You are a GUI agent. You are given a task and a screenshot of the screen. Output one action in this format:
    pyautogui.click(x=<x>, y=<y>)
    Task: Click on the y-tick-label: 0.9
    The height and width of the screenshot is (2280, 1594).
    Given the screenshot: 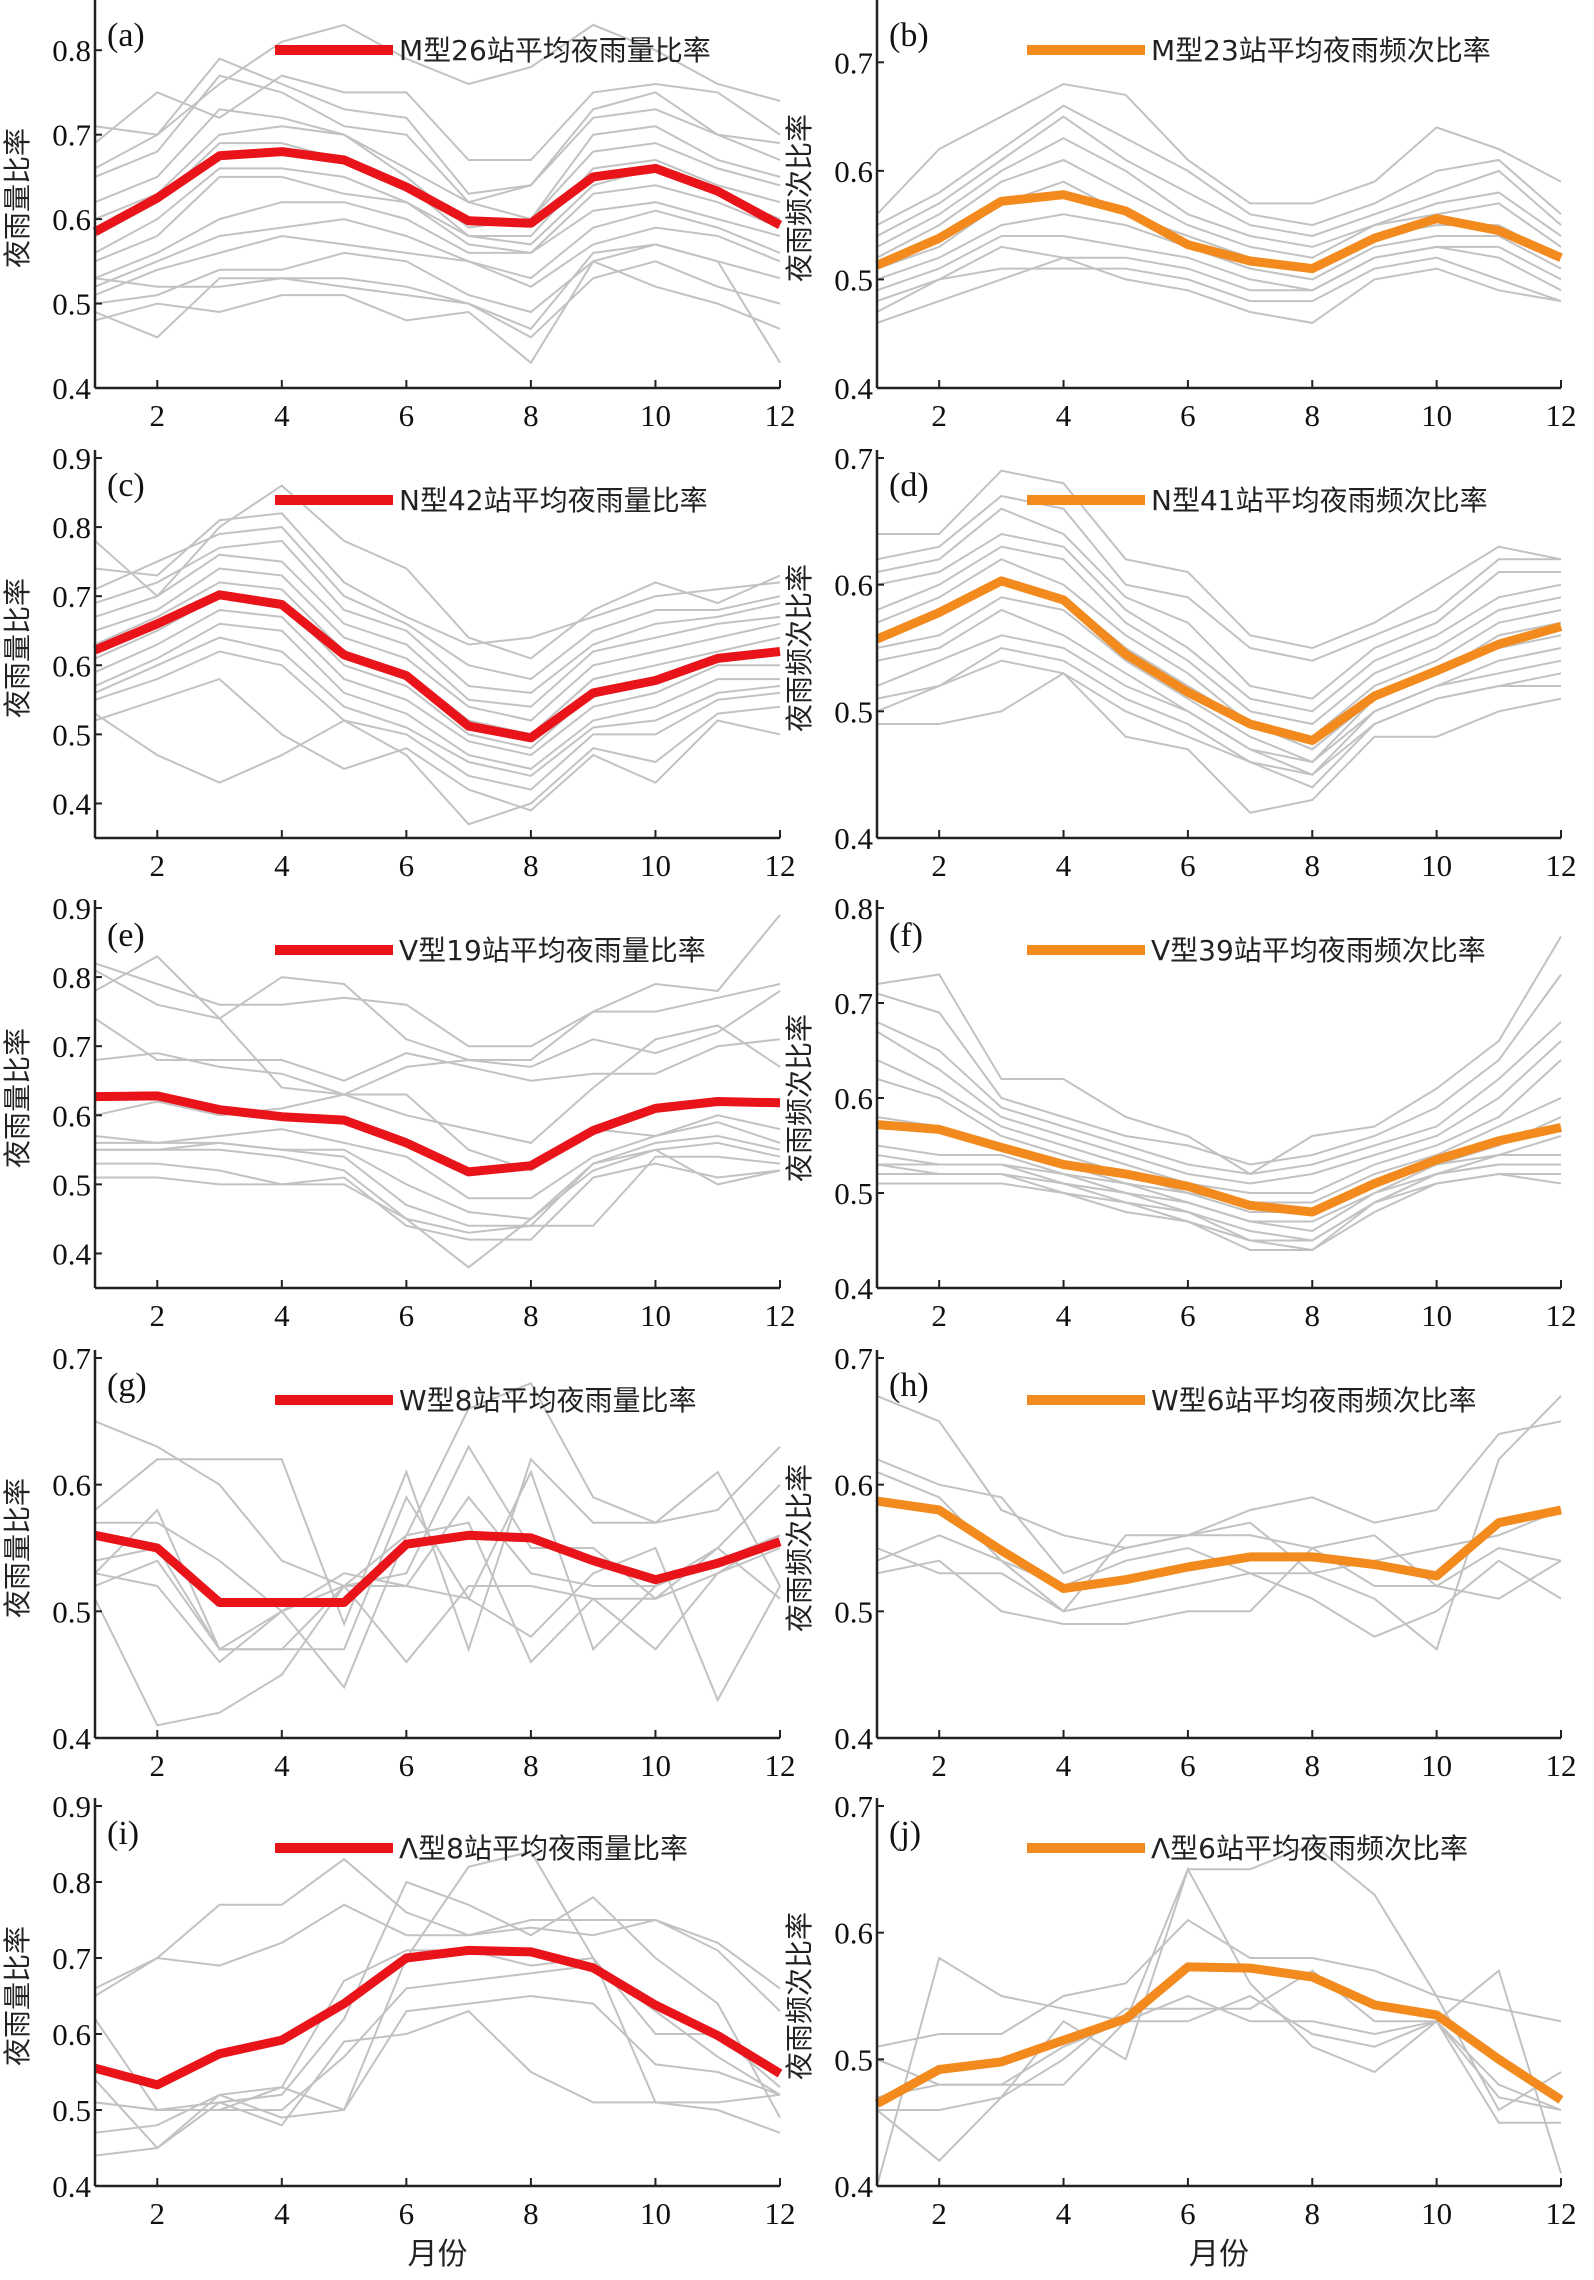 What is the action you would take?
    pyautogui.click(x=71, y=458)
    